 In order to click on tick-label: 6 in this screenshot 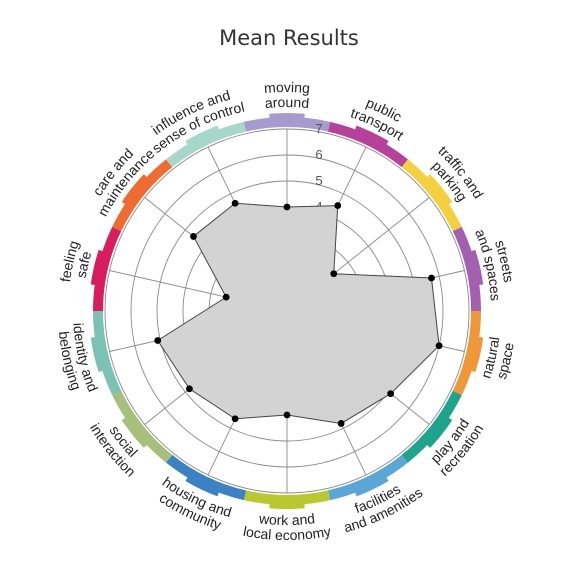, I will do `click(318, 154)`.